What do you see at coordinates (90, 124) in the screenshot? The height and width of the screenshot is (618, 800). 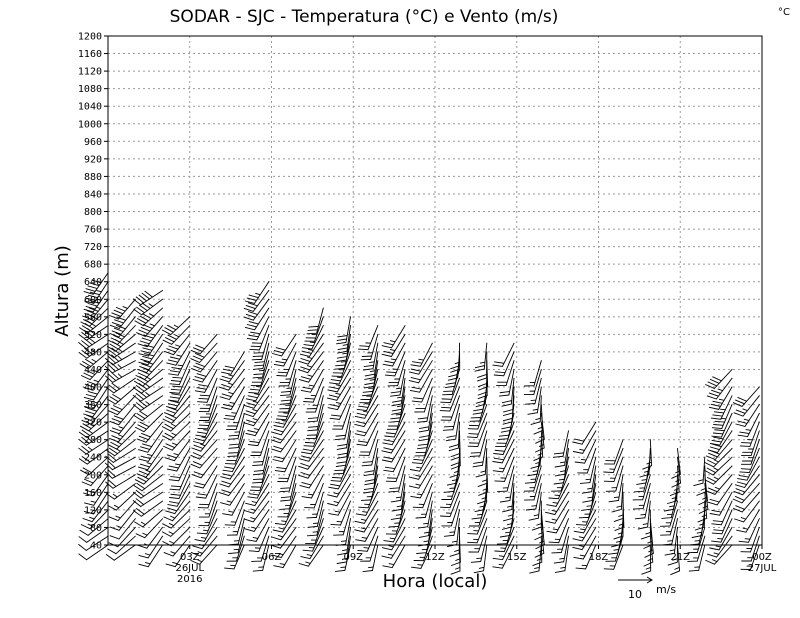 I see `y-tick-label: 1000` at bounding box center [90, 124].